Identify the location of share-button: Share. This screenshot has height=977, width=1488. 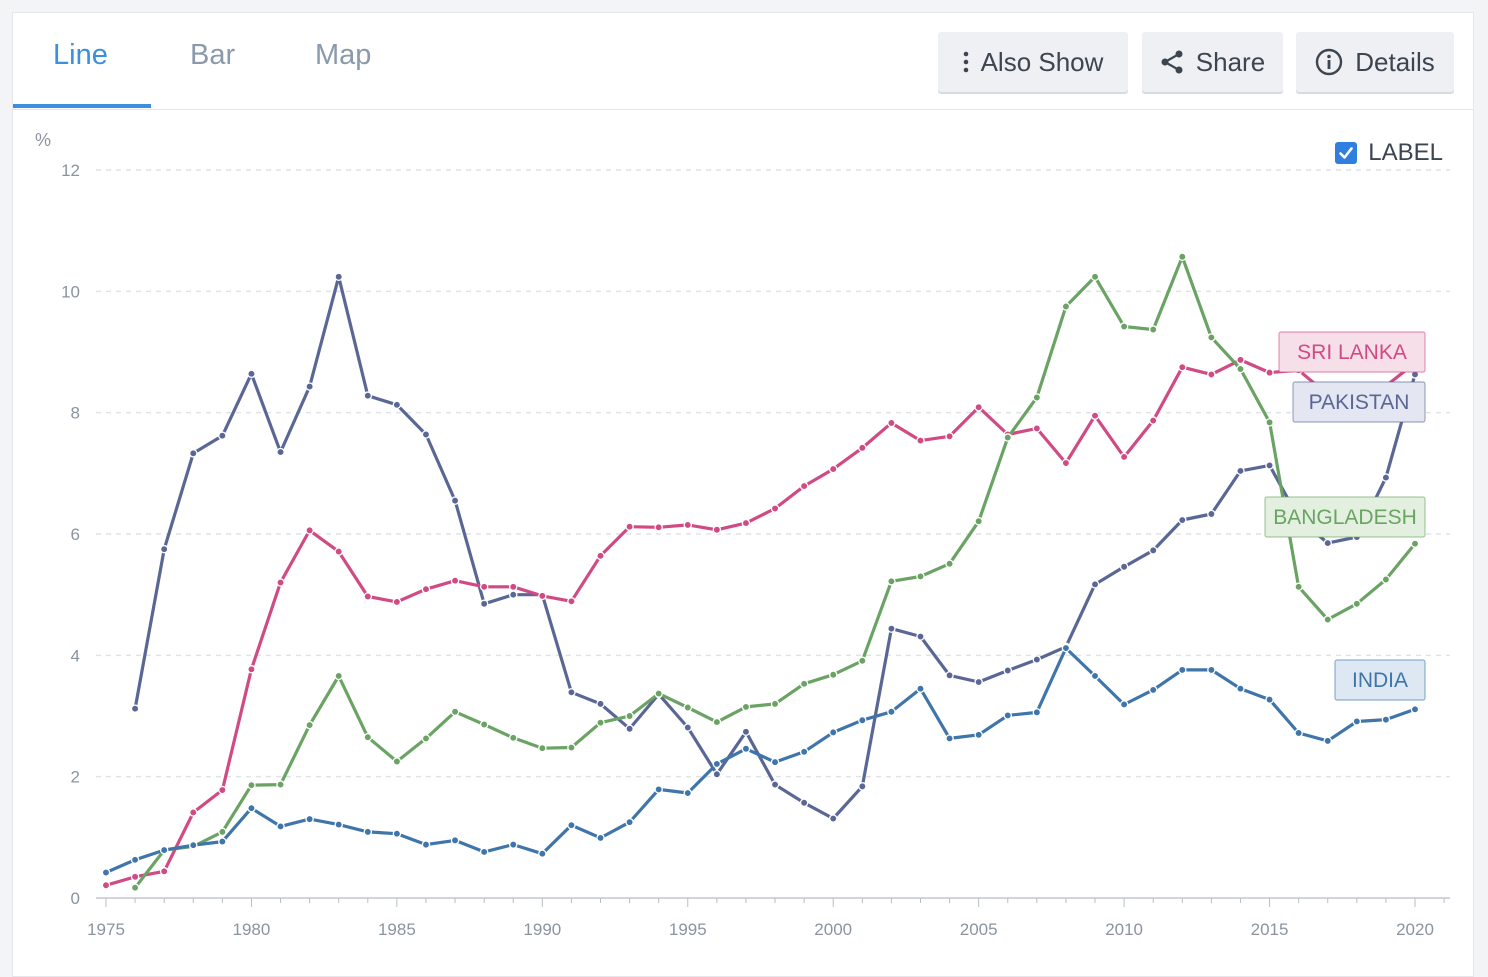
(1212, 62).